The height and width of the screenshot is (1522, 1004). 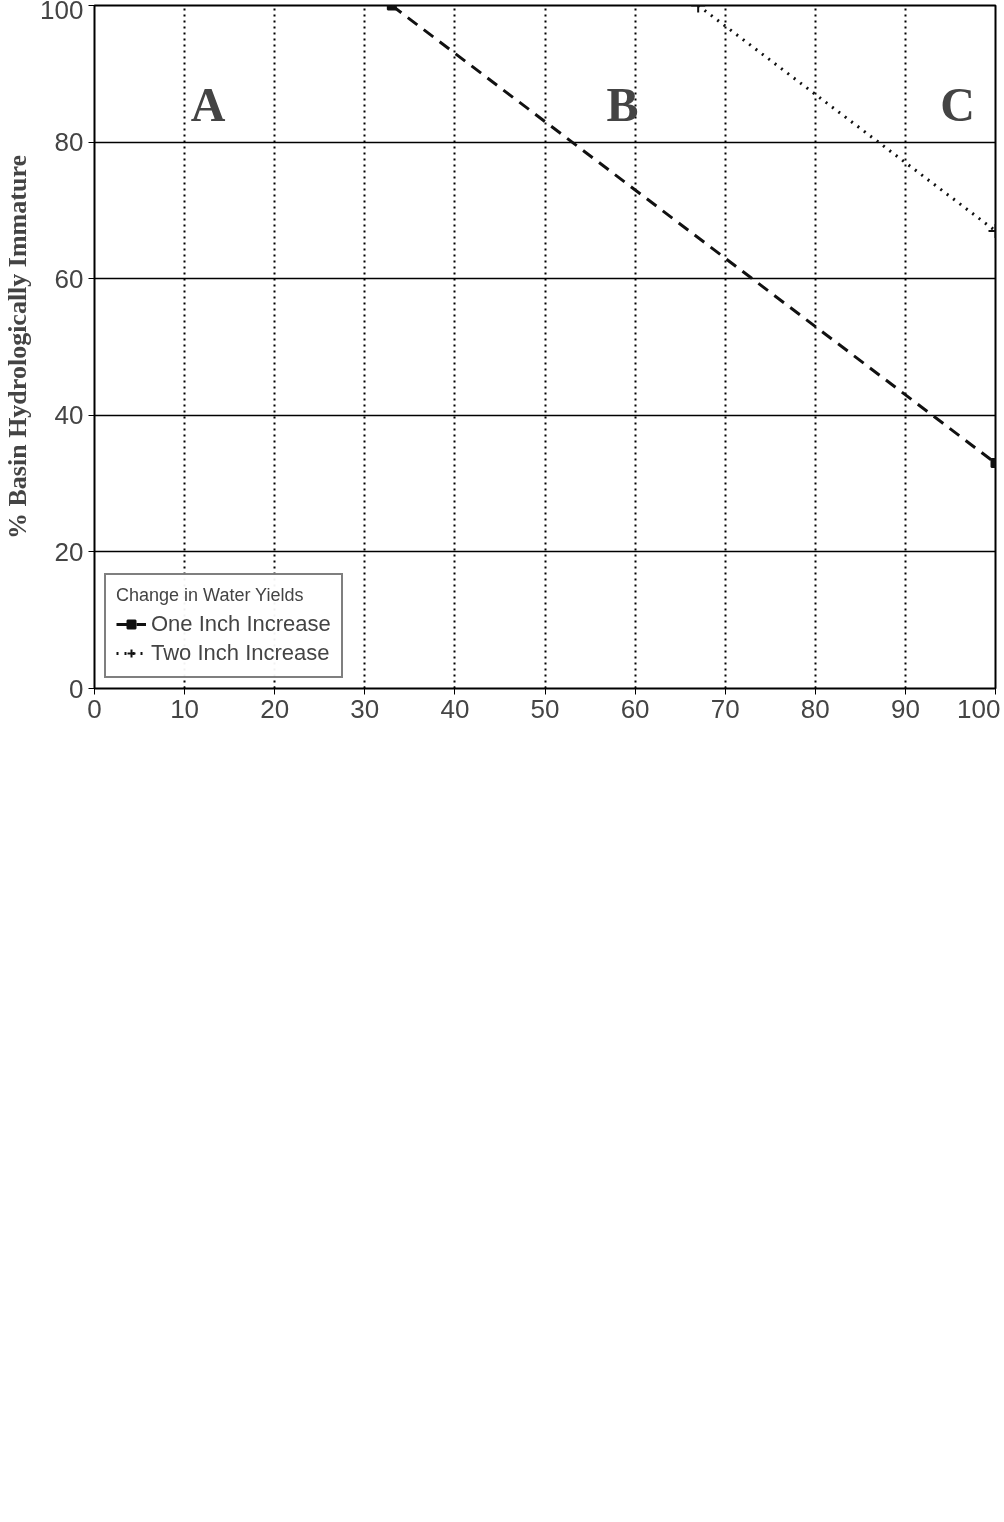 I want to click on x-tick-label: 80, so click(x=815, y=708).